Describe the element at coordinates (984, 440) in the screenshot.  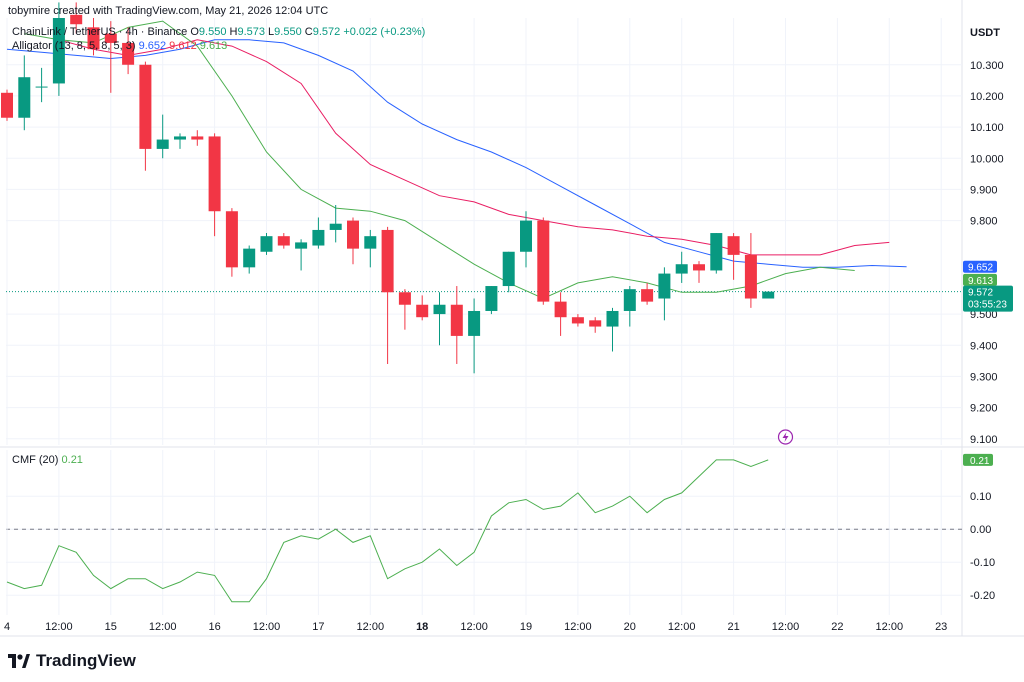
I see `price-tick-label: 9.100` at that location.